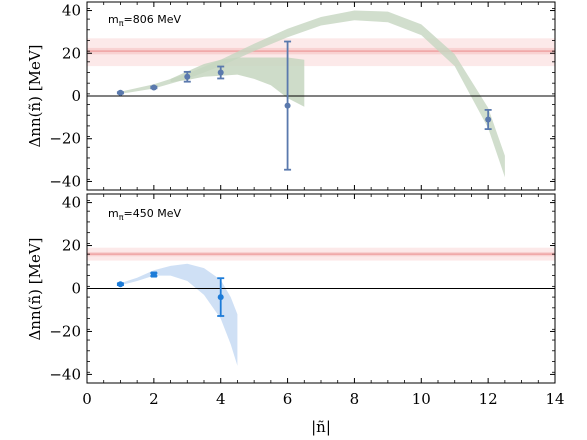 This screenshot has height=440, width=587. Describe the element at coordinates (321, 52) in the screenshot. I see `reference-band-outer` at that location.